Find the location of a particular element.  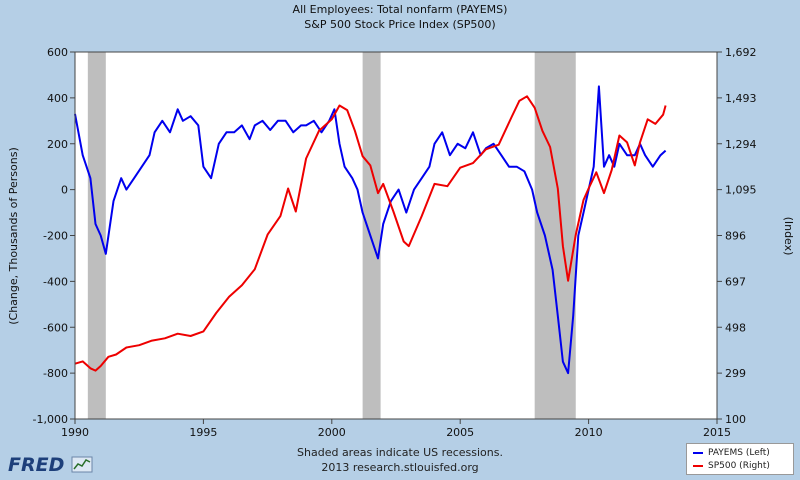

legend-swatch-sp500 is located at coordinates (698, 465).